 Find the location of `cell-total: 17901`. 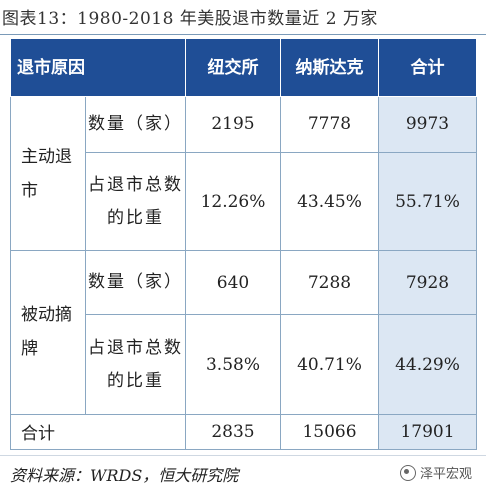

cell-total: 17901 is located at coordinates (427, 432).